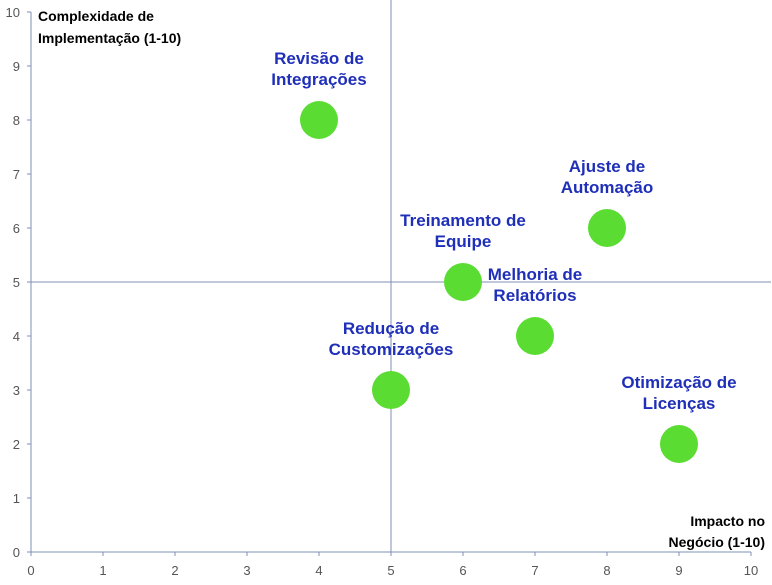 The height and width of the screenshot is (585, 772). Describe the element at coordinates (109, 27) in the screenshot. I see `y-axis-title: Complexidade de Implementação (1-10)` at that location.